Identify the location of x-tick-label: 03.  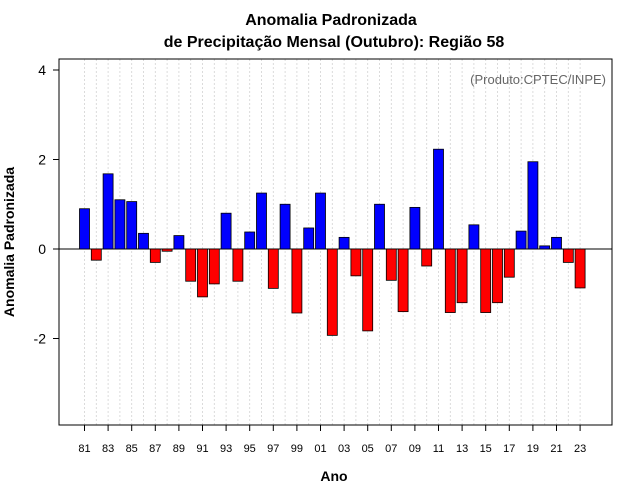
(344, 449).